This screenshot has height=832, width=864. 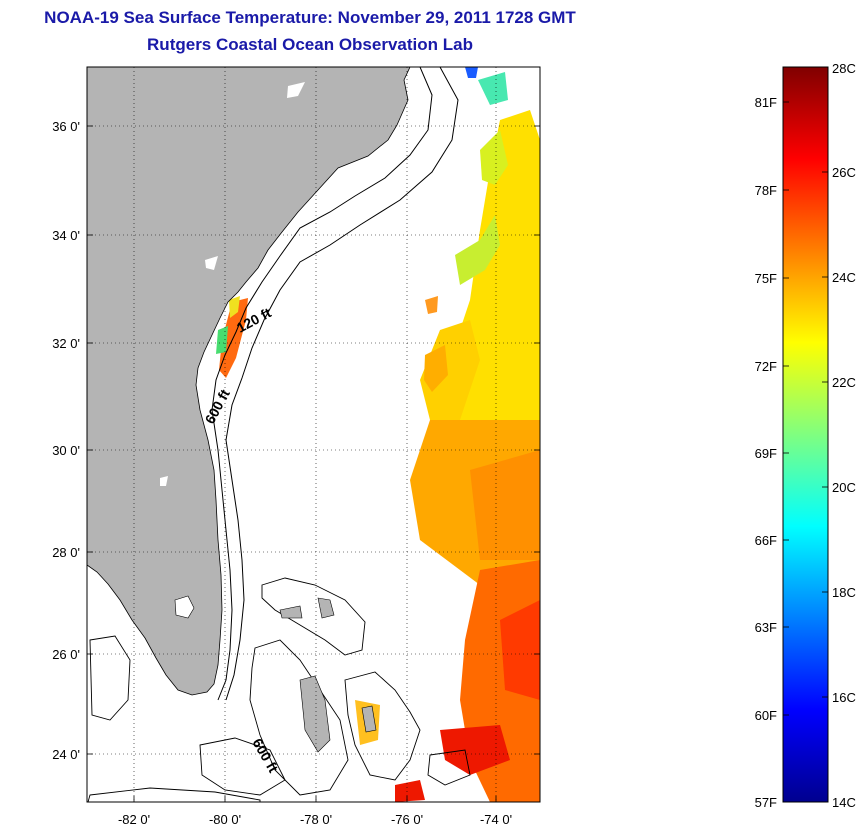 What do you see at coordinates (844, 592) in the screenshot?
I see `colorbar-c-18: 18C` at bounding box center [844, 592].